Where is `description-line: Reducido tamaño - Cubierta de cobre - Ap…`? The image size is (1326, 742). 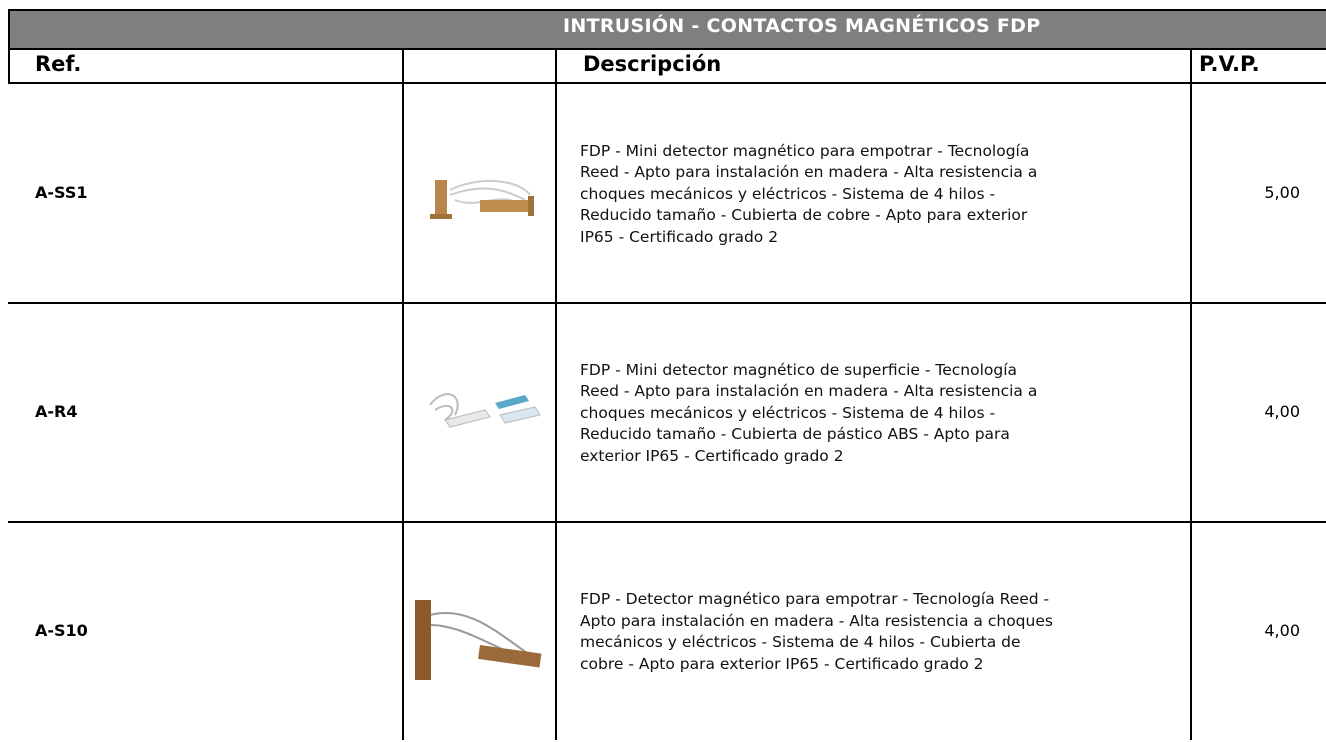
description-line: Reducido tamaño - Cubierta de cobre - Ap… is located at coordinates (804, 215).